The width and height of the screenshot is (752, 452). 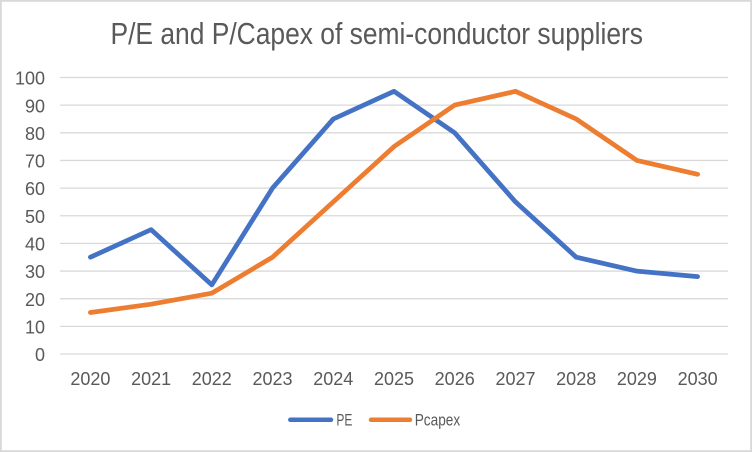 What do you see at coordinates (151, 379) in the screenshot?
I see `svg-text: 2021` at bounding box center [151, 379].